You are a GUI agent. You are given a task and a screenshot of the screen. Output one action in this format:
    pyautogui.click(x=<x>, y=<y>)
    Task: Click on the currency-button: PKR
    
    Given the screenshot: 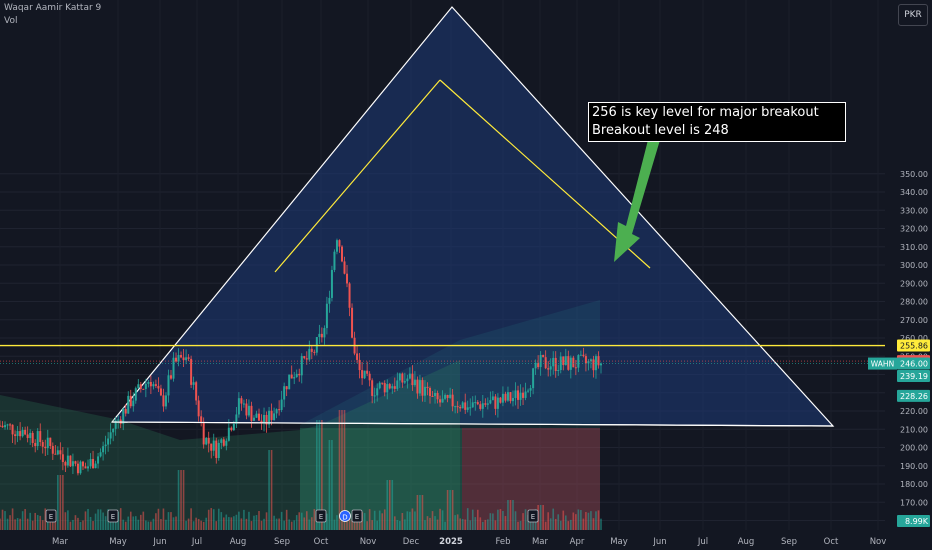 What is the action you would take?
    pyautogui.click(x=913, y=15)
    